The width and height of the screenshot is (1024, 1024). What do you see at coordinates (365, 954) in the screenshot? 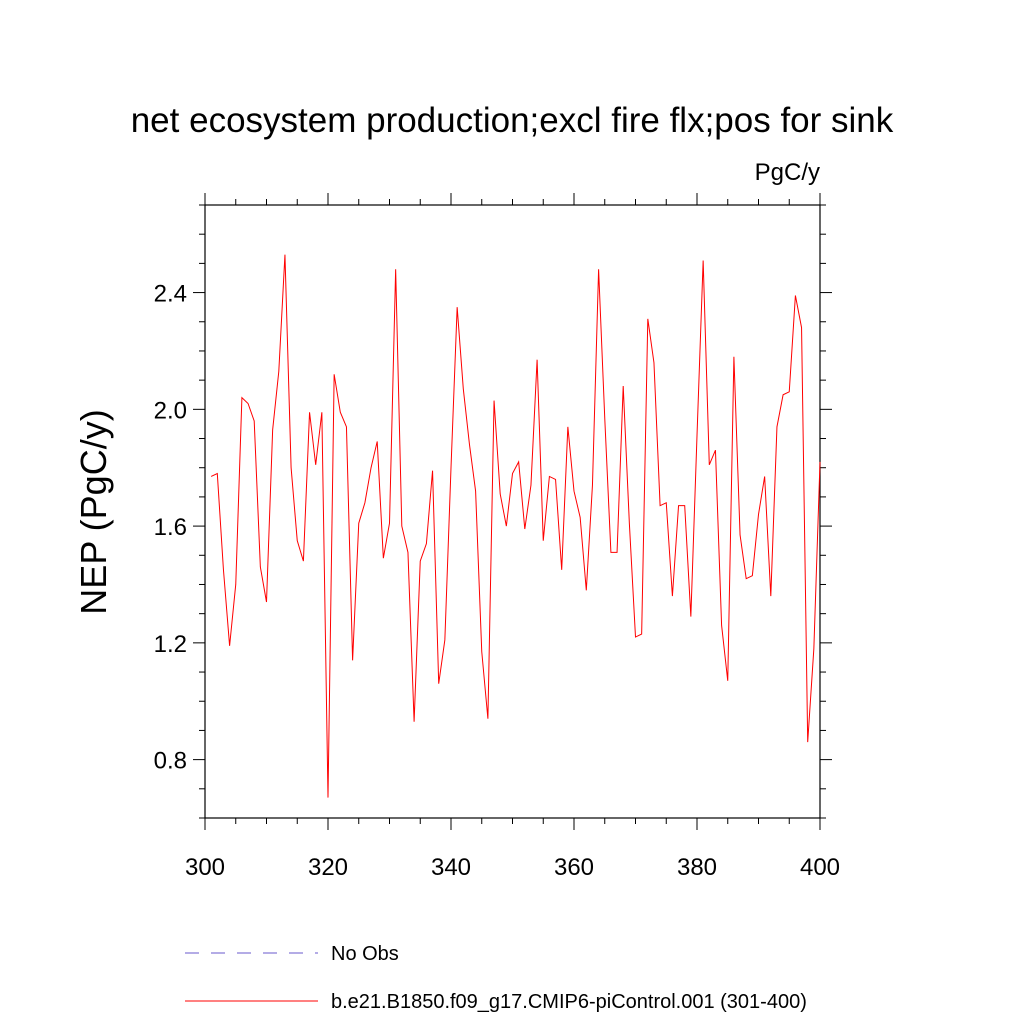
I see `legend-label-no-obs: No Obs` at bounding box center [365, 954].